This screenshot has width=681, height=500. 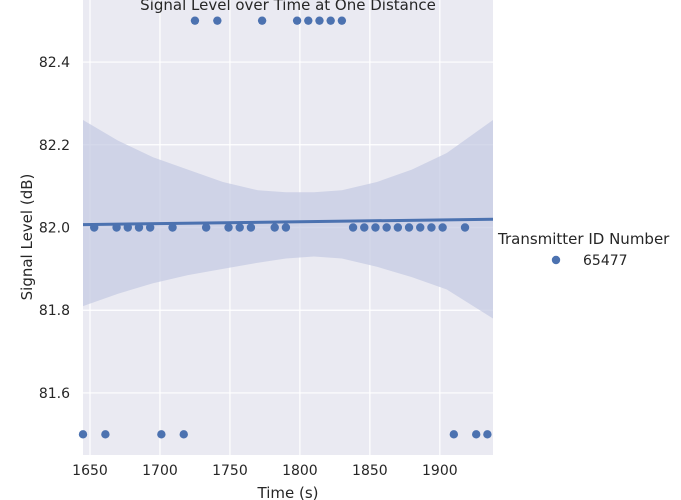 I want to click on x-axis-label: Time (s), so click(x=288, y=492).